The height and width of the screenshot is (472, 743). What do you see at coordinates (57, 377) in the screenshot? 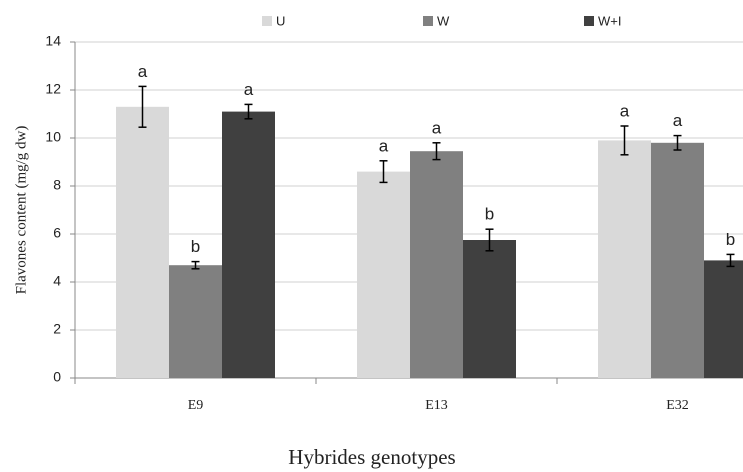
I see `y-tick-label: 0` at bounding box center [57, 377].